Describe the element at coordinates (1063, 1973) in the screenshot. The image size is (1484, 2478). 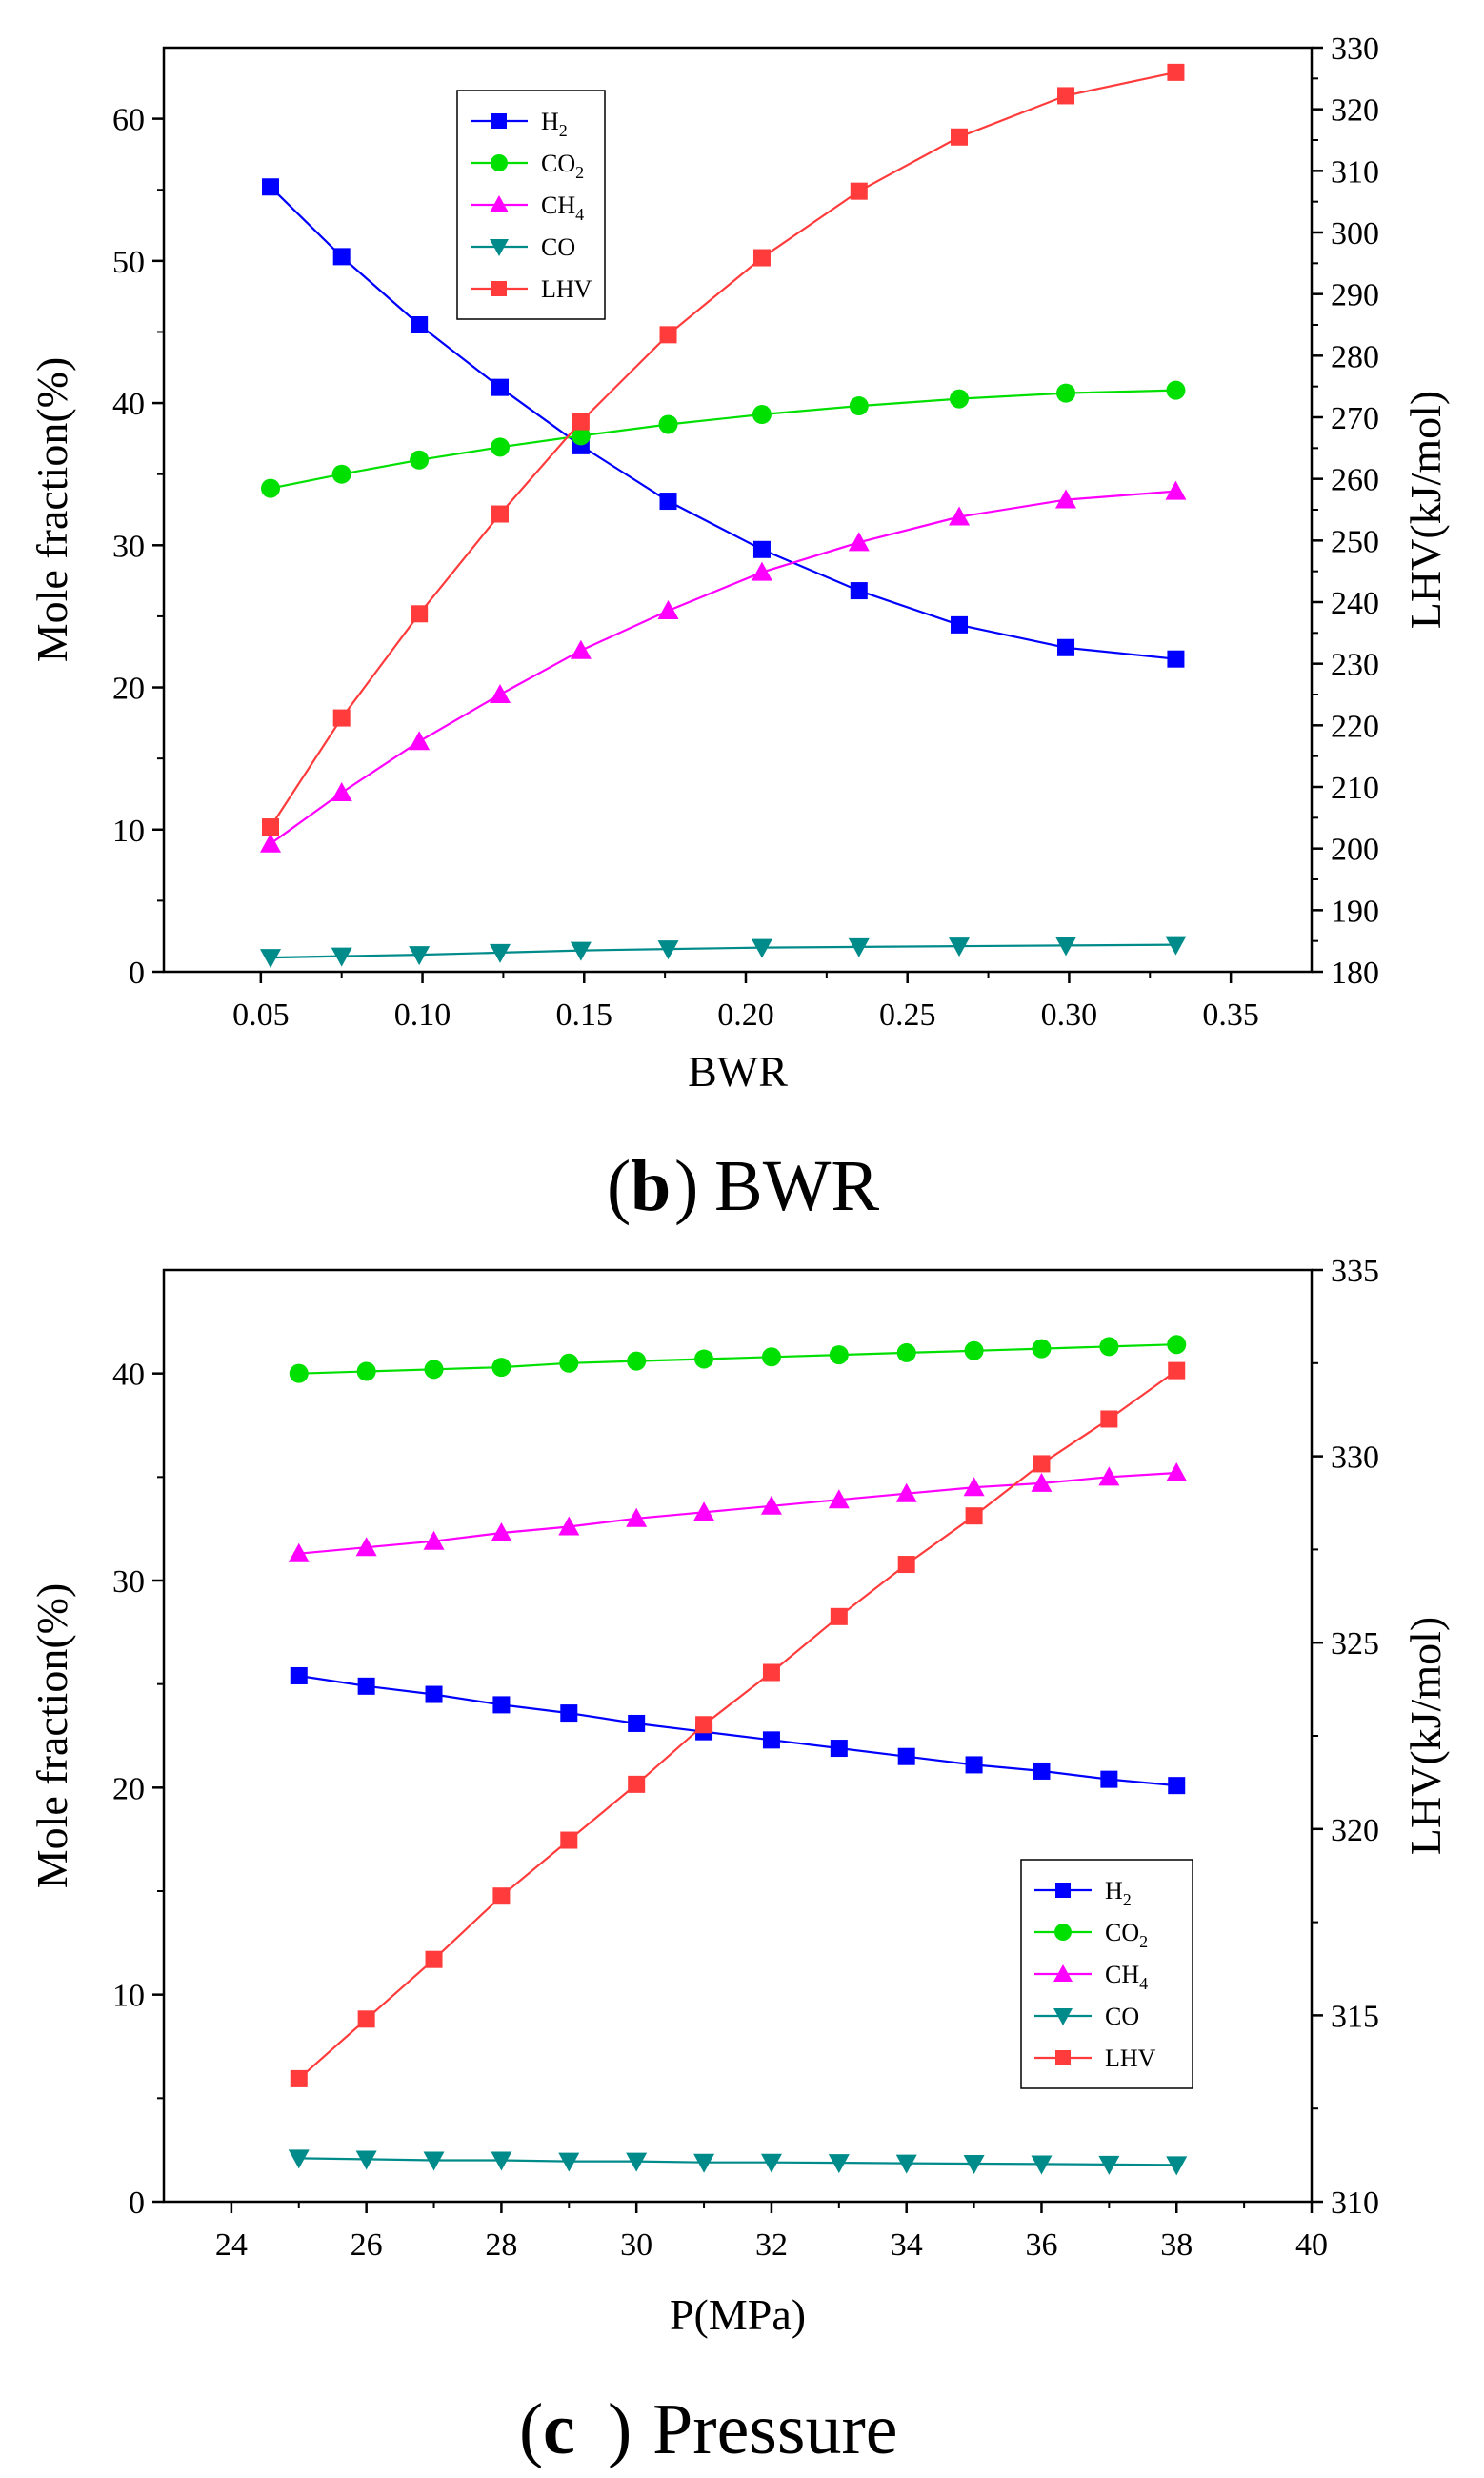
I see `legend-marker-CH4` at that location.